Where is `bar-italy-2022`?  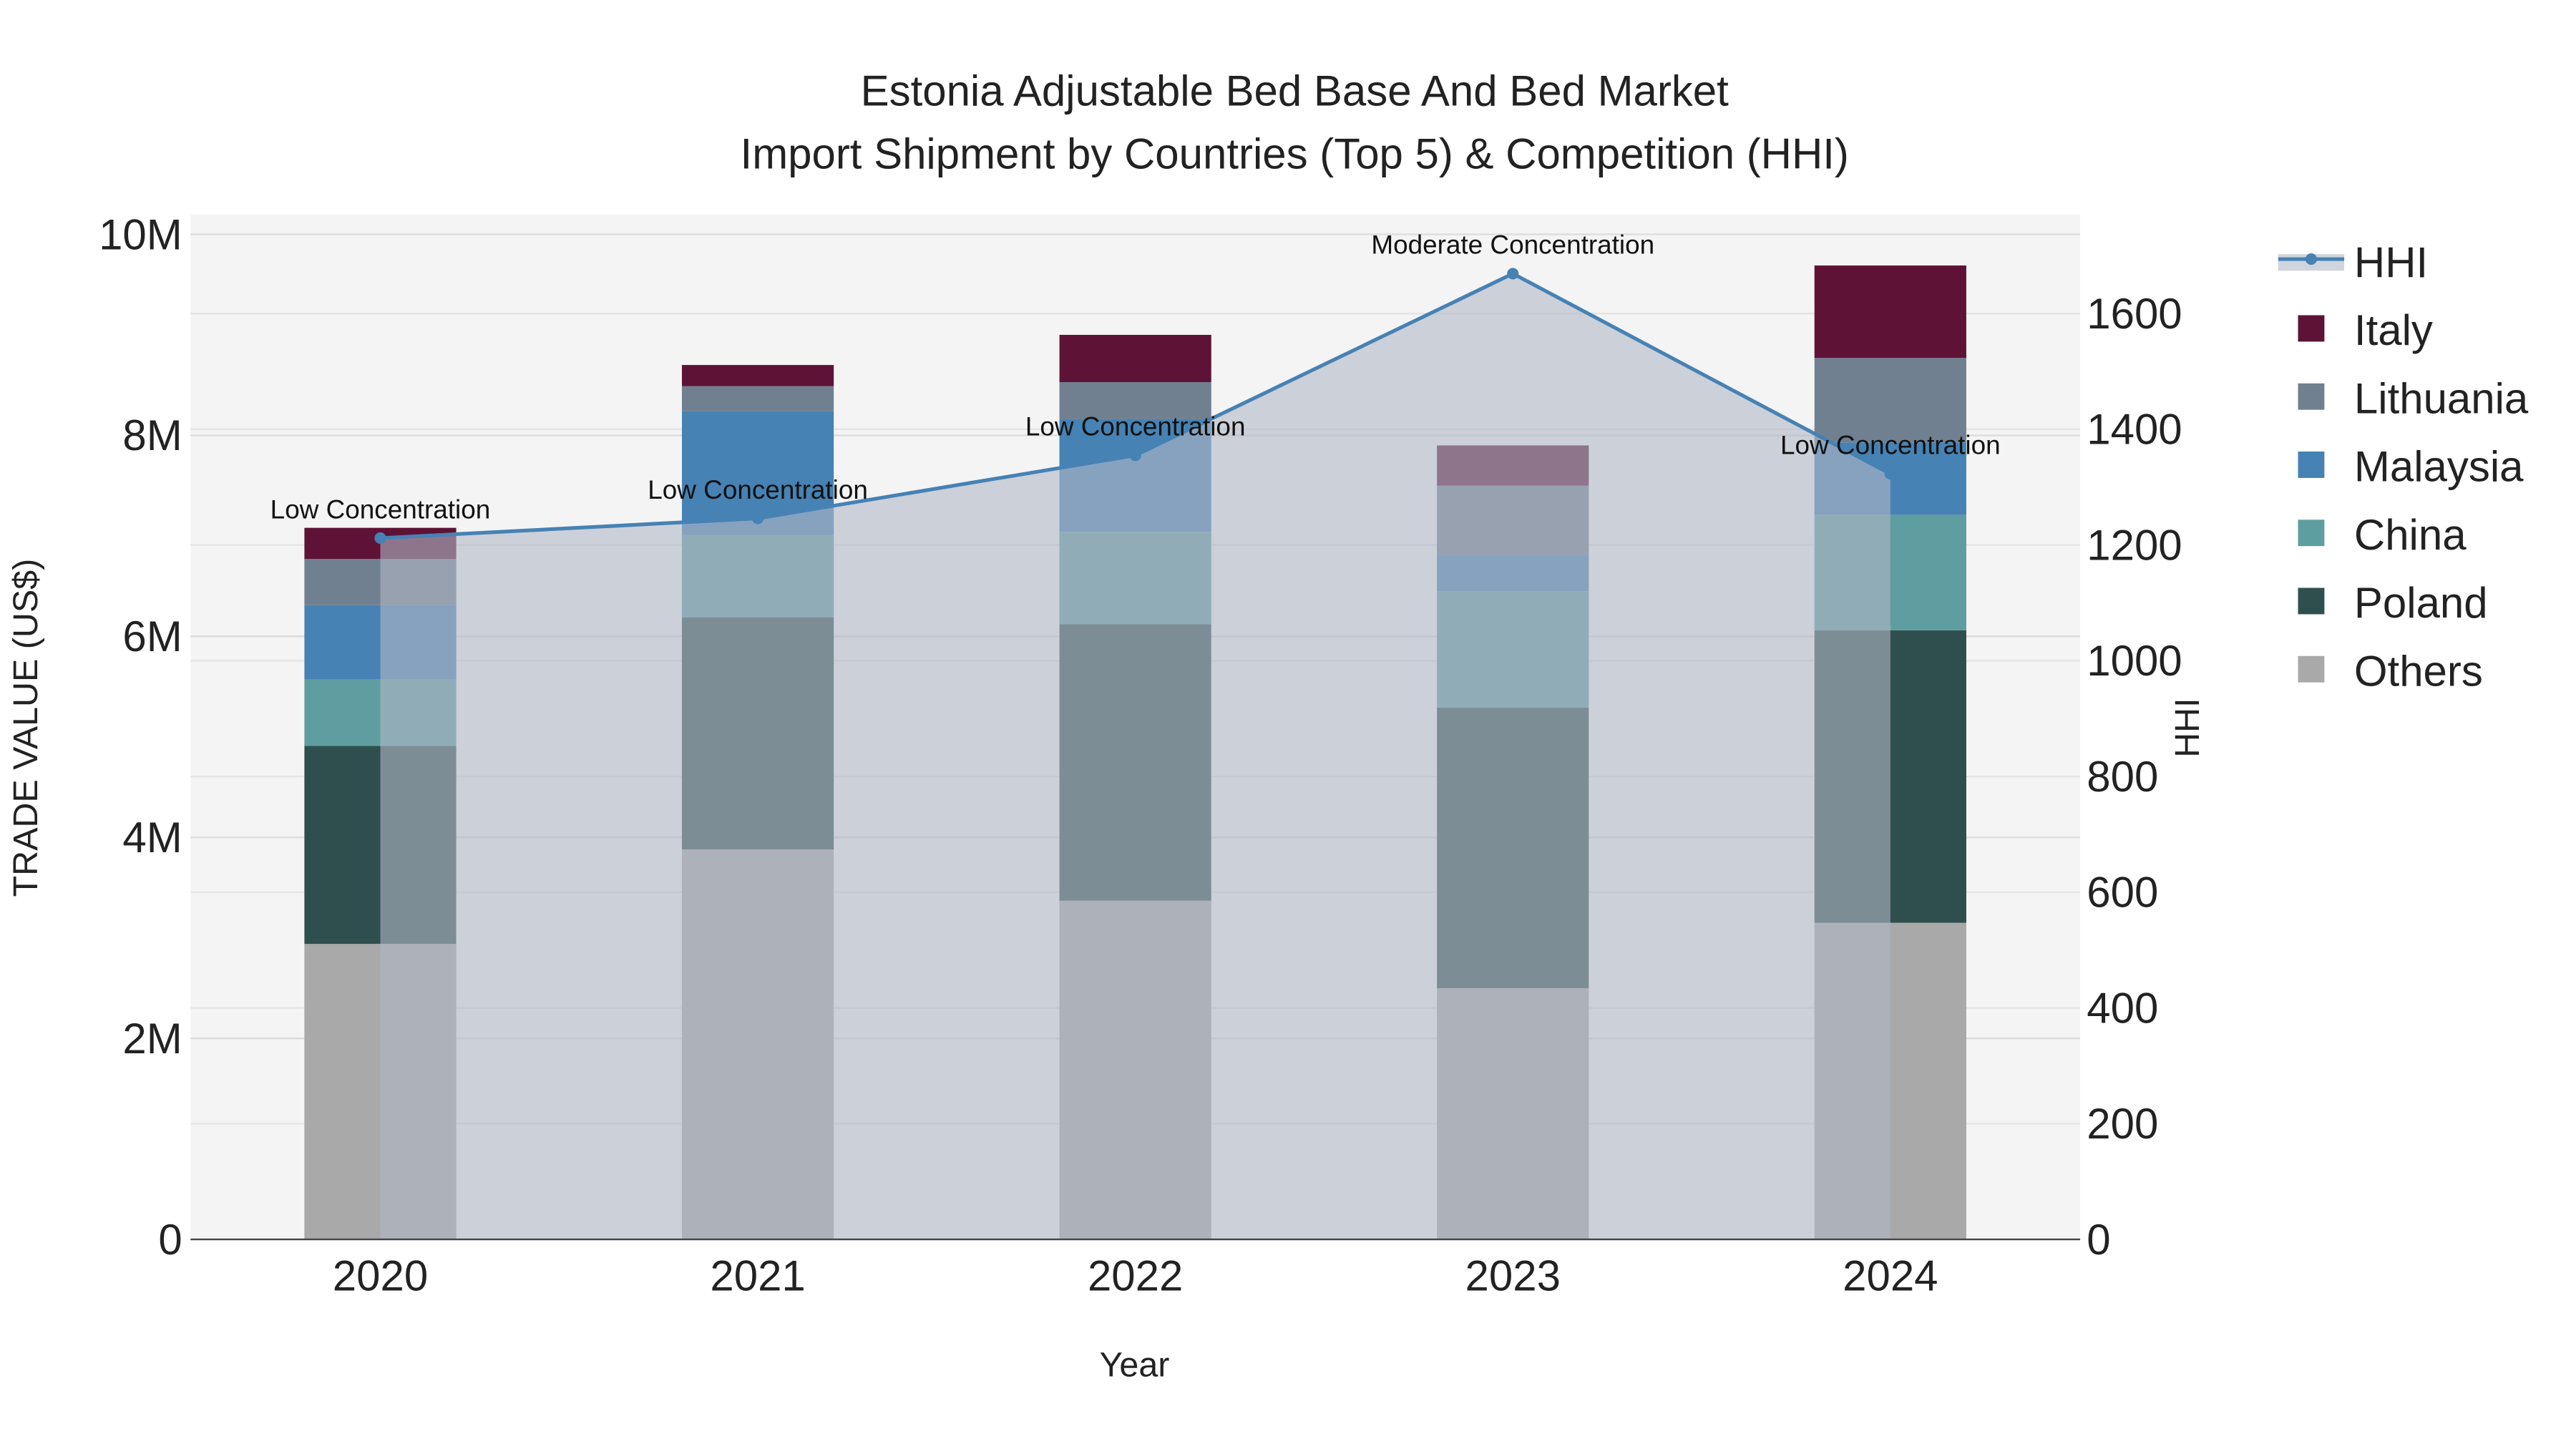
bar-italy-2022 is located at coordinates (1135, 358).